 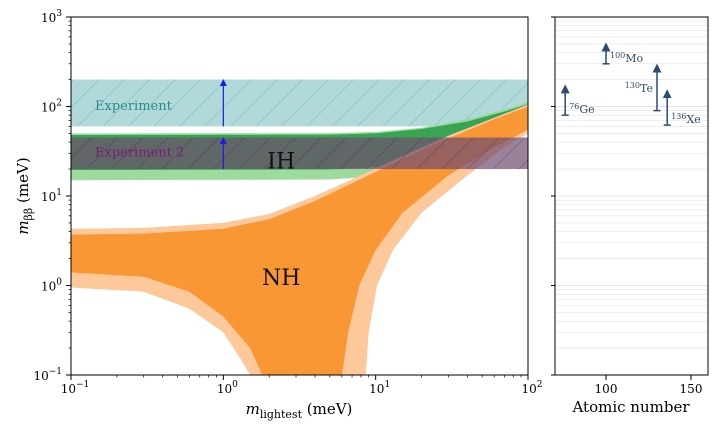 What do you see at coordinates (581, 109) in the screenshot?
I see `isotope-label-ge: 76Ge` at bounding box center [581, 109].